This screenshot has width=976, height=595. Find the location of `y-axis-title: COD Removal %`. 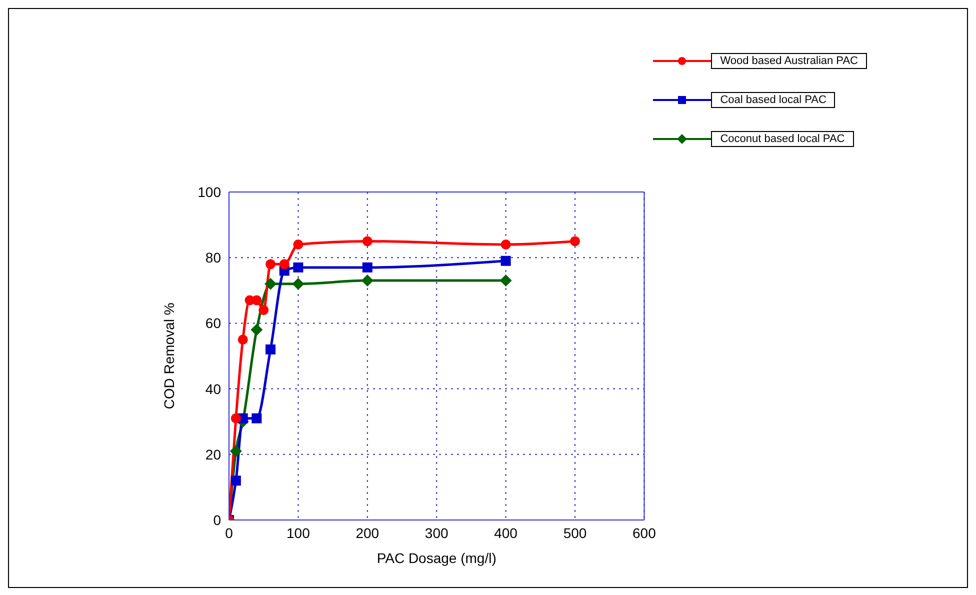

y-axis-title: COD Removal % is located at coordinates (168, 356).